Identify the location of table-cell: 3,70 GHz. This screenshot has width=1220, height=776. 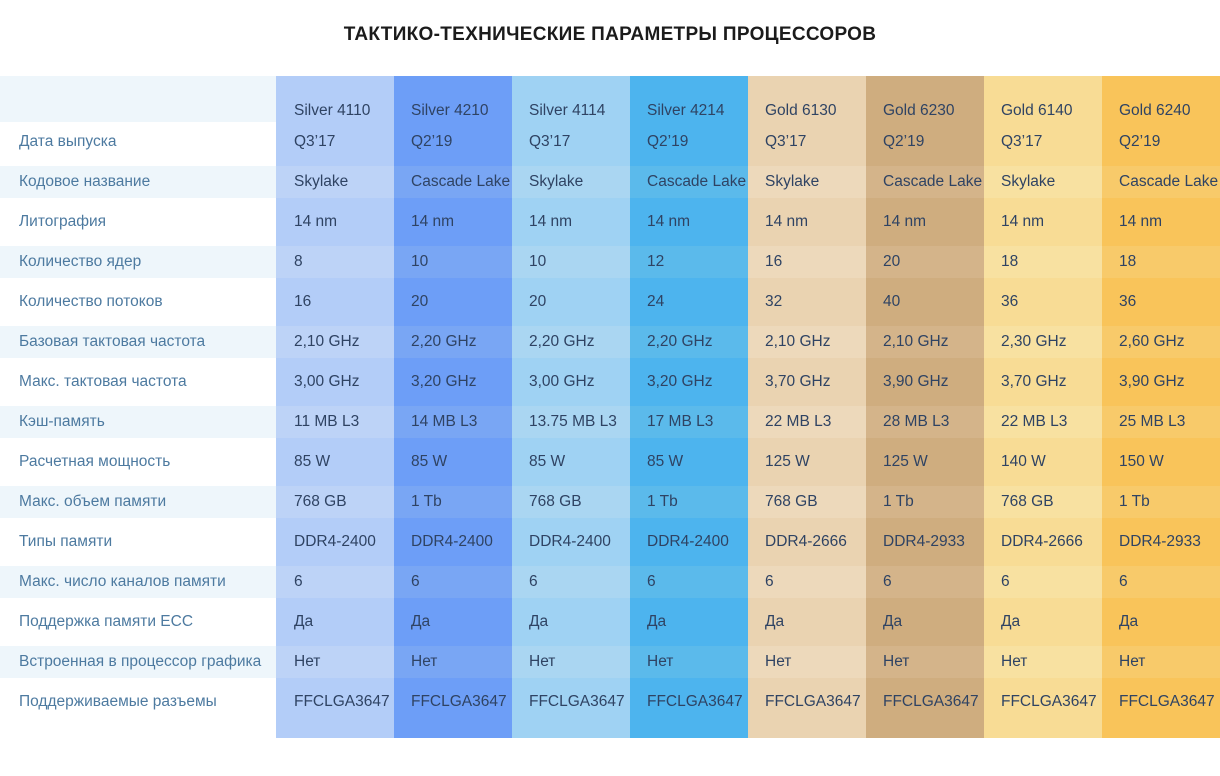
(1034, 381).